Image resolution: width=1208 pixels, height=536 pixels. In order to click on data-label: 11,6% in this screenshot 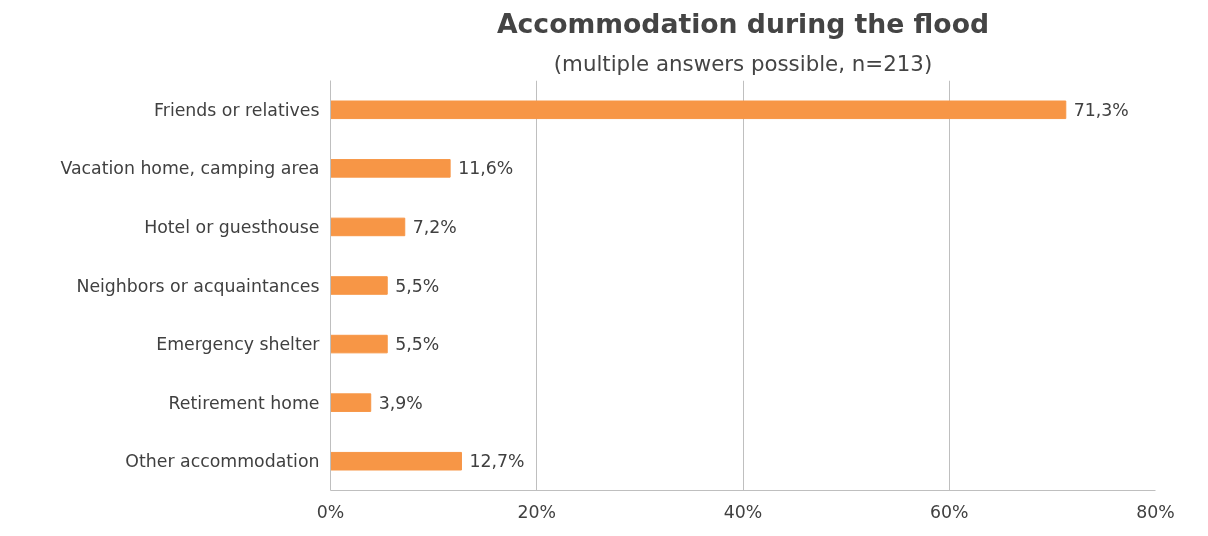, I will do `click(486, 168)`.